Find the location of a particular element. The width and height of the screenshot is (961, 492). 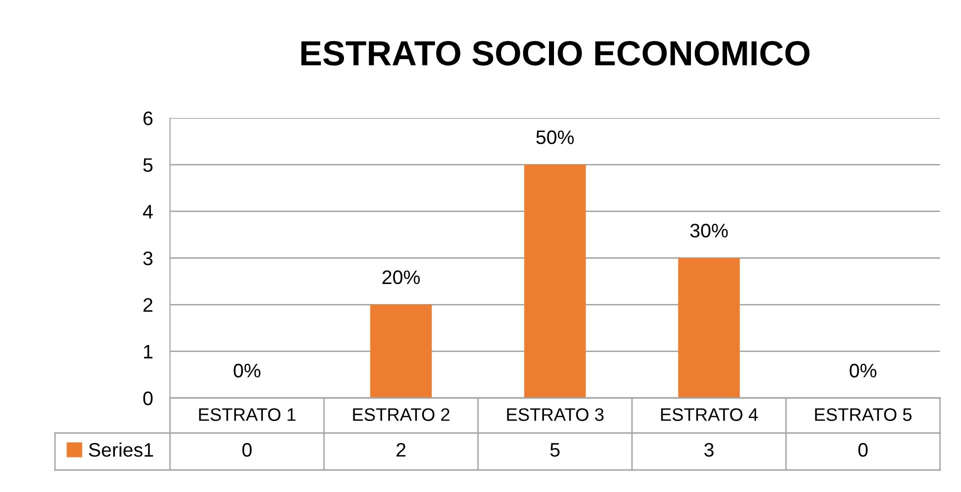

y-tick-label: 0 is located at coordinates (148, 398).